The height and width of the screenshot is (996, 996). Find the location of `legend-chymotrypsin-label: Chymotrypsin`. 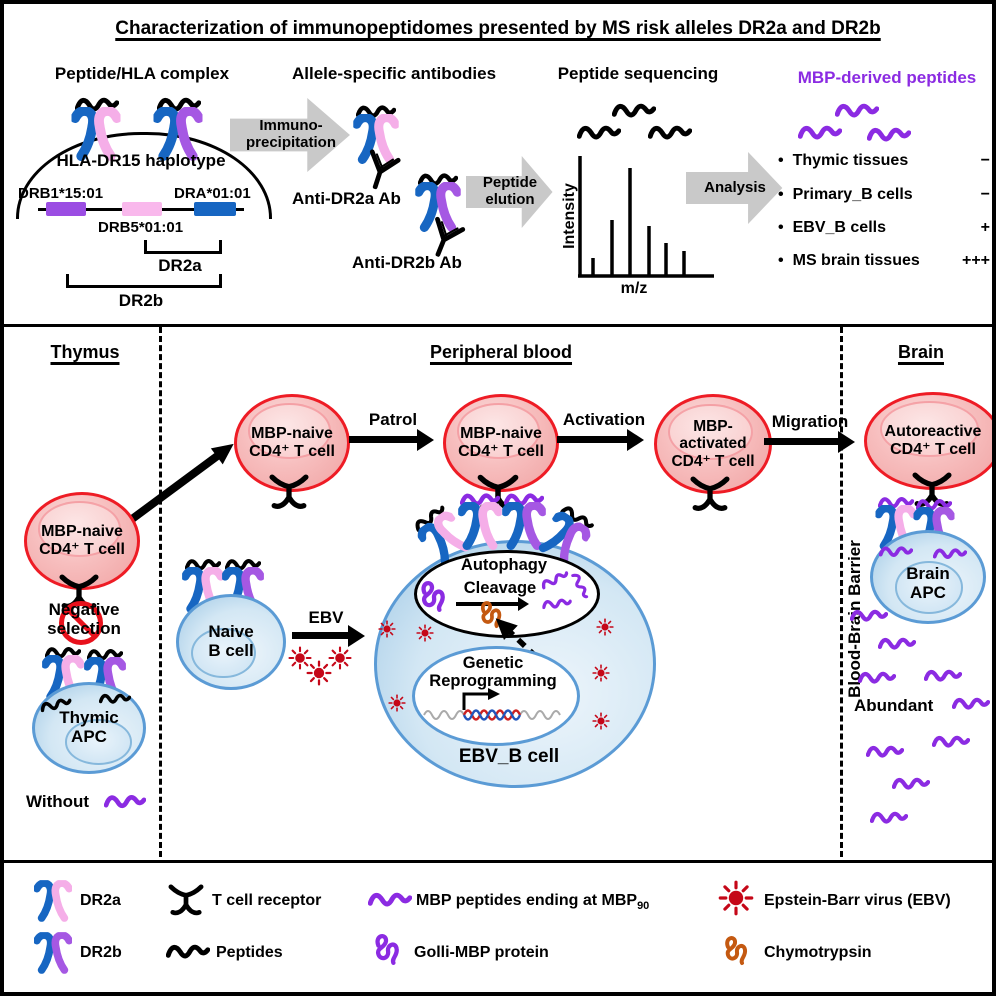

legend-chymotrypsin-label: Chymotrypsin is located at coordinates (818, 952).